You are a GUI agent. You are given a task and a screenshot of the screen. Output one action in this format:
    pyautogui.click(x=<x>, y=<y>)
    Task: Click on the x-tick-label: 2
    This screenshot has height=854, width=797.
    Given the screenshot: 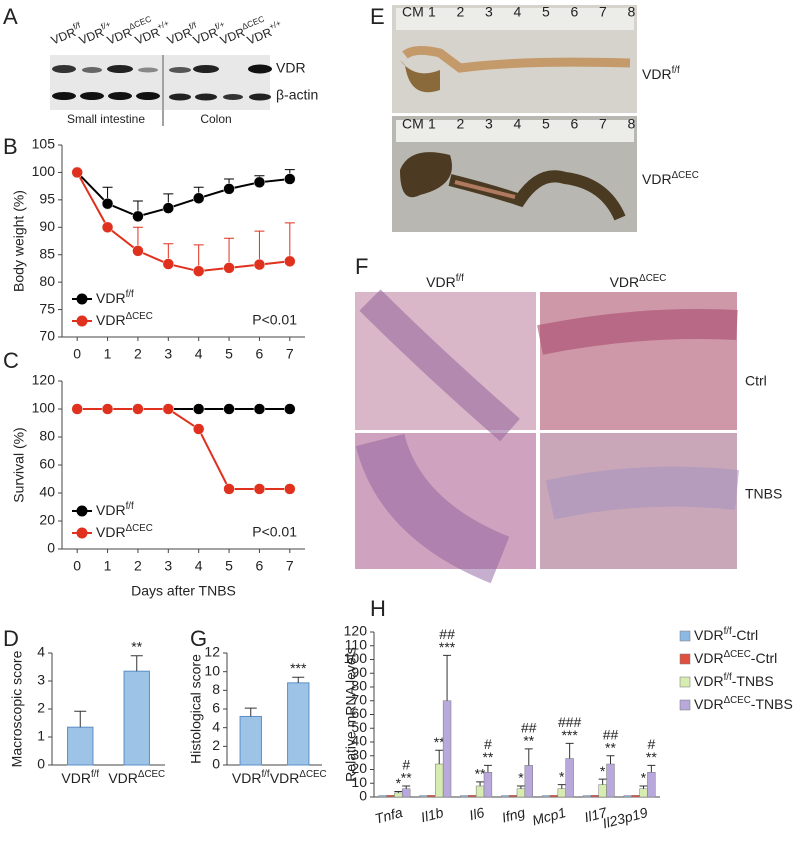 What is the action you would take?
    pyautogui.click(x=138, y=566)
    